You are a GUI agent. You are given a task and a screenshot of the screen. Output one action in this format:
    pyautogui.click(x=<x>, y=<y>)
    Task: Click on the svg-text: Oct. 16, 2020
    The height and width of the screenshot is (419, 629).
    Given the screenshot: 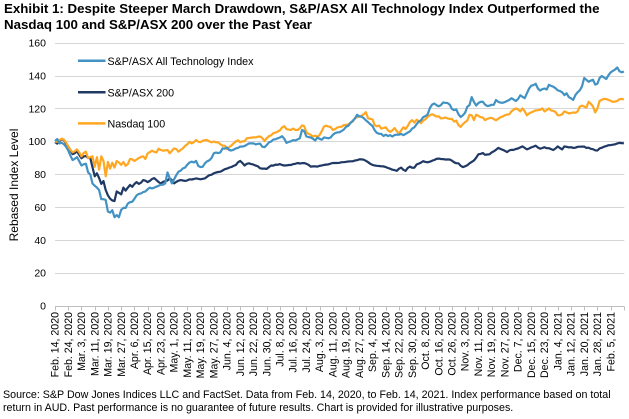 What is the action you would take?
    pyautogui.click(x=439, y=344)
    